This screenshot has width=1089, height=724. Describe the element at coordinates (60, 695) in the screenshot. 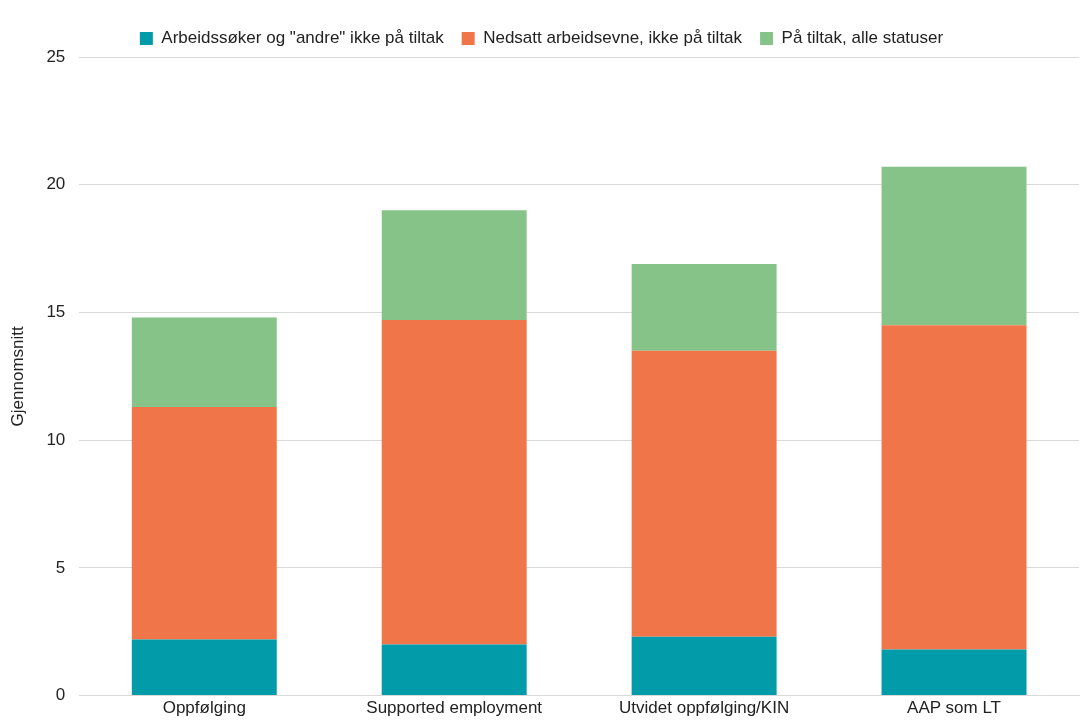

I see `y-tick-label: 0` at that location.